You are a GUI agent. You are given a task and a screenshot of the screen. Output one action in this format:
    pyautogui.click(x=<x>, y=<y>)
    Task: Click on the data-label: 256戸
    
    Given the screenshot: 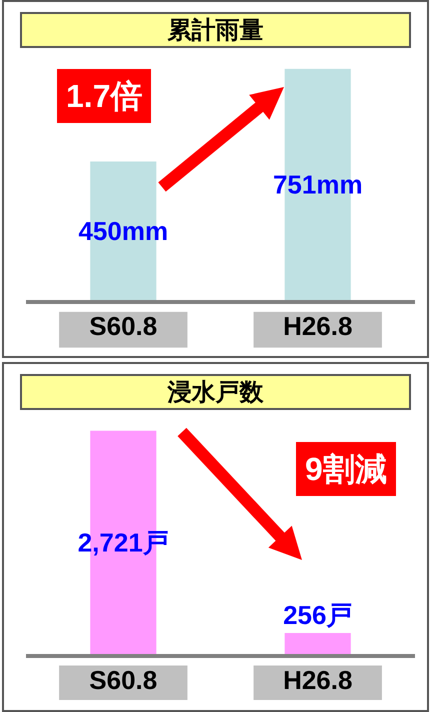 What is the action you would take?
    pyautogui.click(x=317, y=615)
    